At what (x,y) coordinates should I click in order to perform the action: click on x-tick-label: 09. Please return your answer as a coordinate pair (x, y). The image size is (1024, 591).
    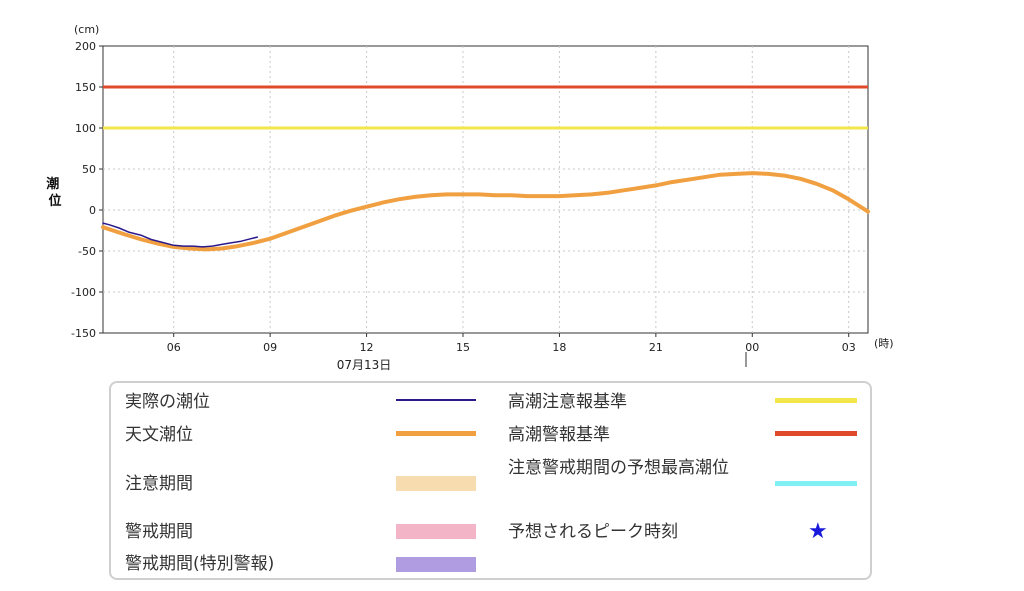
    Looking at the image, I should click on (270, 347).